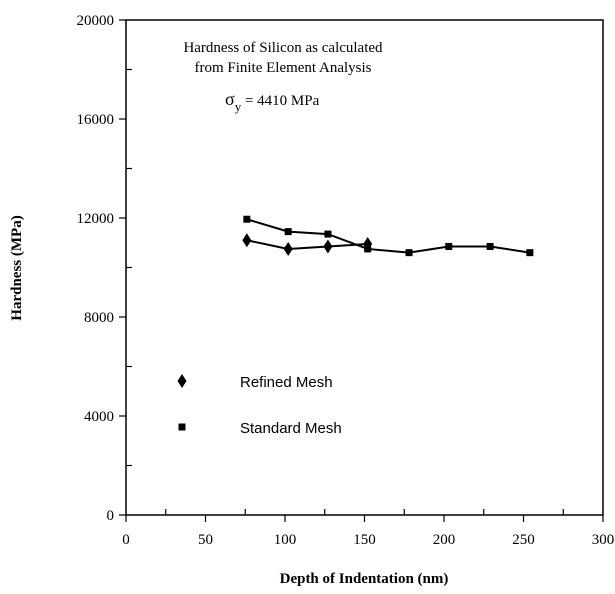 This screenshot has width=615, height=594. What do you see at coordinates (96, 21) in the screenshot?
I see `y-tick-label: 20000` at bounding box center [96, 21].